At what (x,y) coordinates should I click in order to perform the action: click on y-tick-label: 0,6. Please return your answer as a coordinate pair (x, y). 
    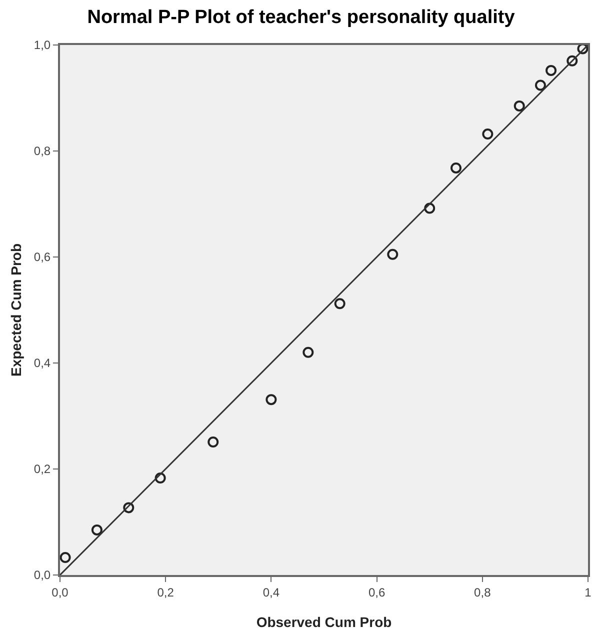
    Looking at the image, I should click on (42, 257).